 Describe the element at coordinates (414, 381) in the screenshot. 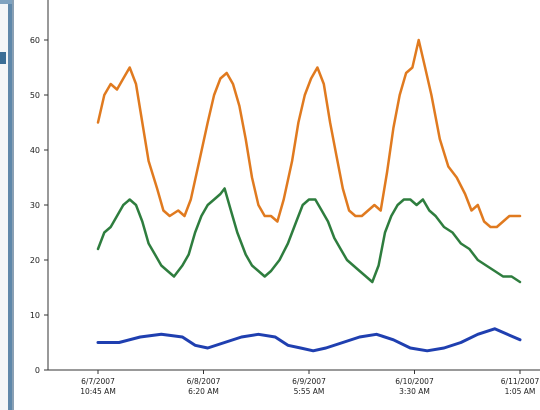

I see `x-tick-label-date: 6/10/2007` at that location.